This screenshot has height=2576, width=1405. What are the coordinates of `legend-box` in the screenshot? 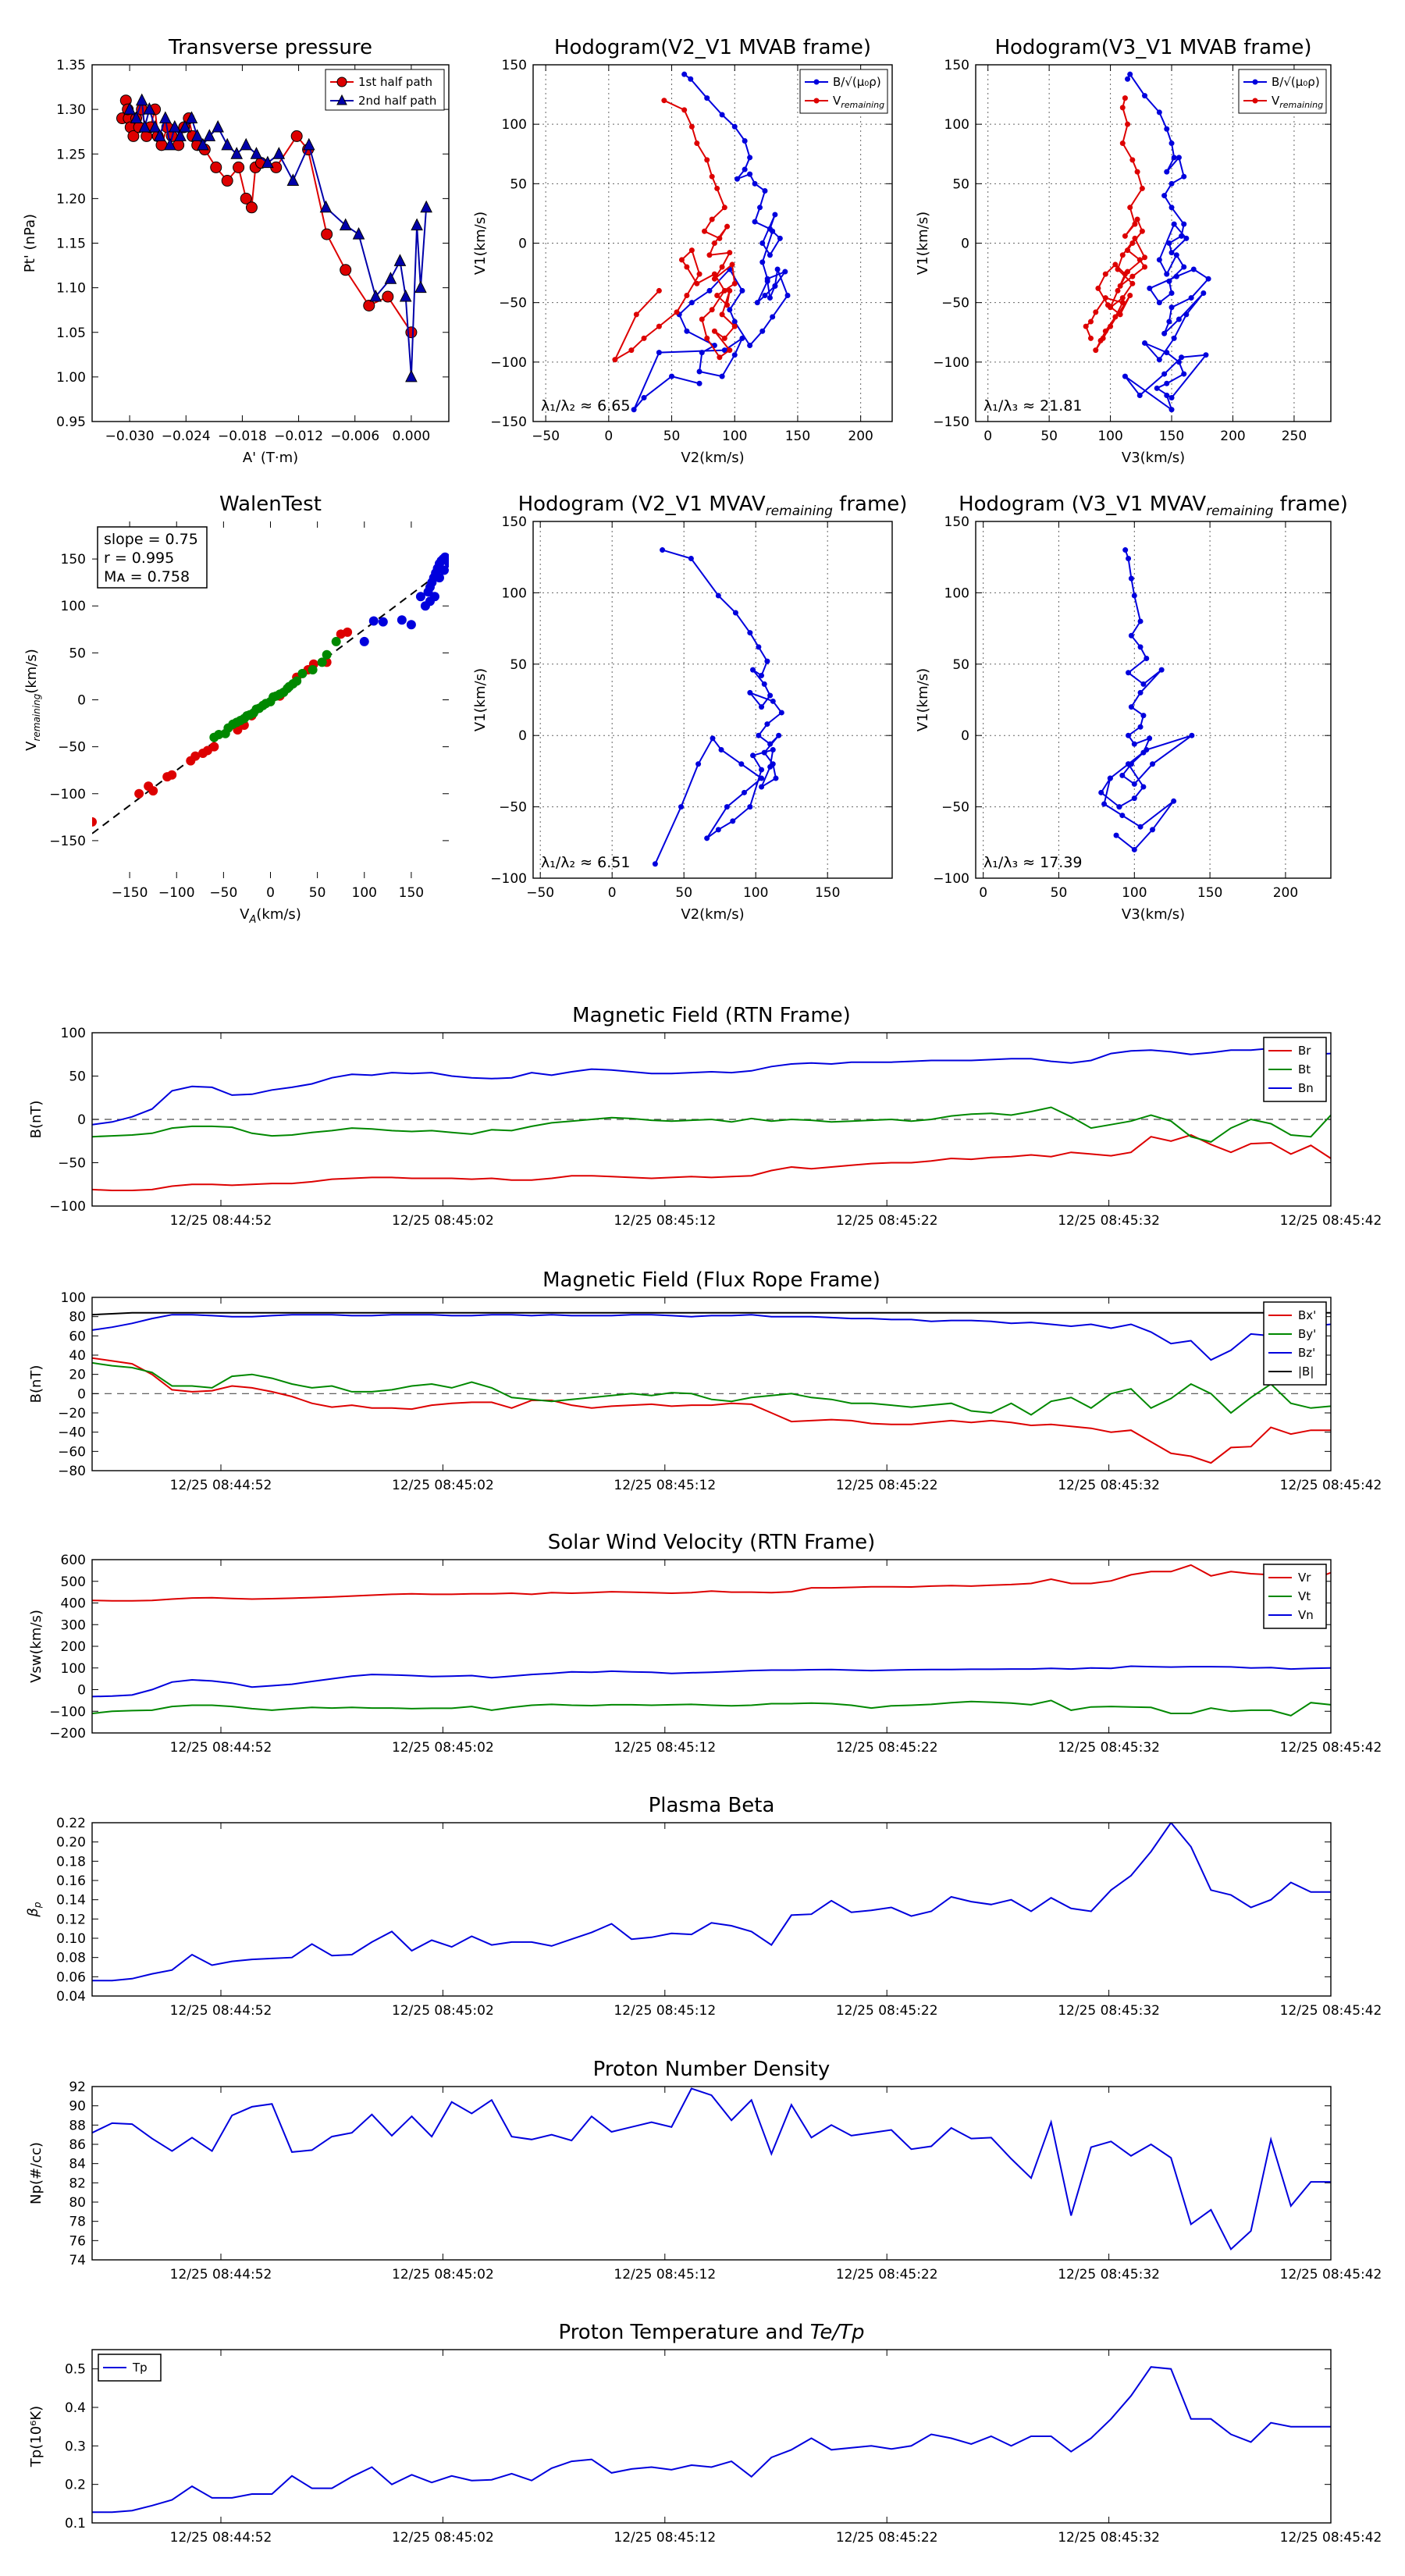 It's located at (1295, 1343).